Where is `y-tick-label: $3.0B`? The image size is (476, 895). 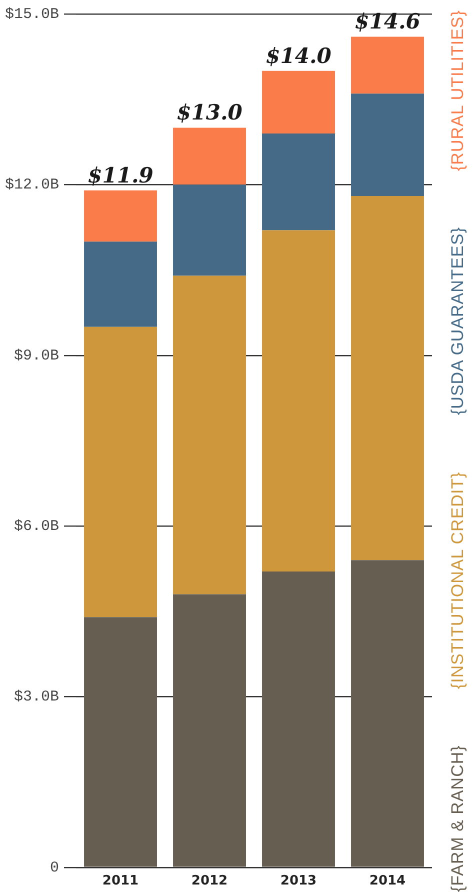
y-tick-label: $3.0B is located at coordinates (37, 697).